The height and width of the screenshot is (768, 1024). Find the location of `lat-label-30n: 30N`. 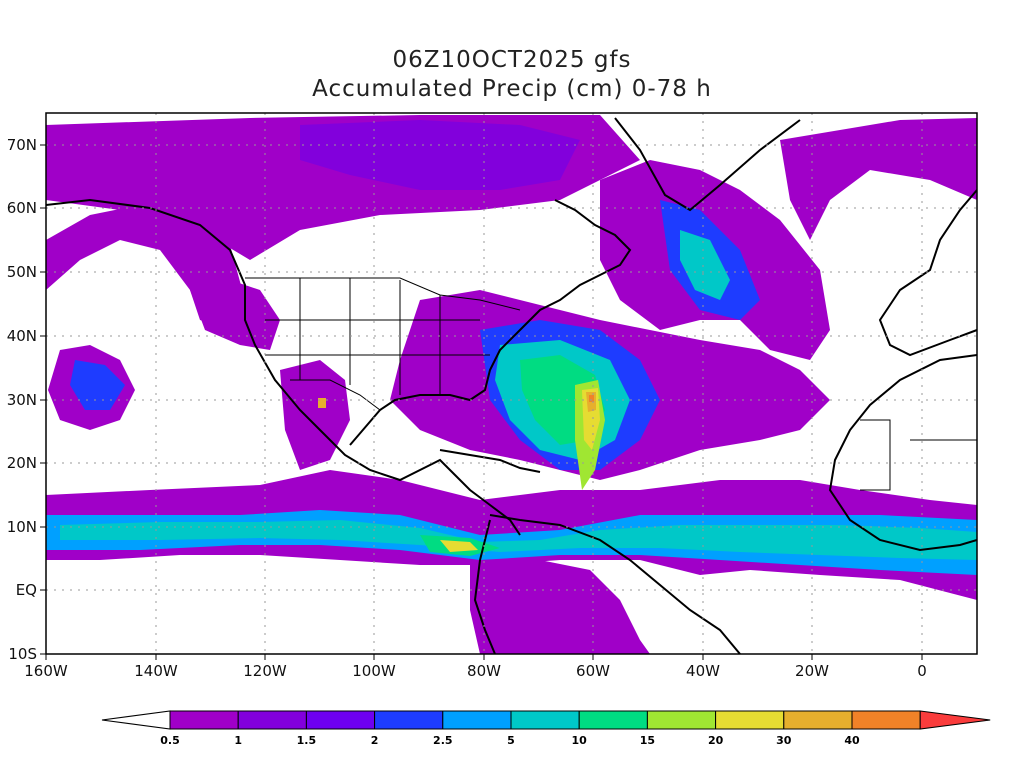

lat-label-30n: 30N is located at coordinates (21, 400).